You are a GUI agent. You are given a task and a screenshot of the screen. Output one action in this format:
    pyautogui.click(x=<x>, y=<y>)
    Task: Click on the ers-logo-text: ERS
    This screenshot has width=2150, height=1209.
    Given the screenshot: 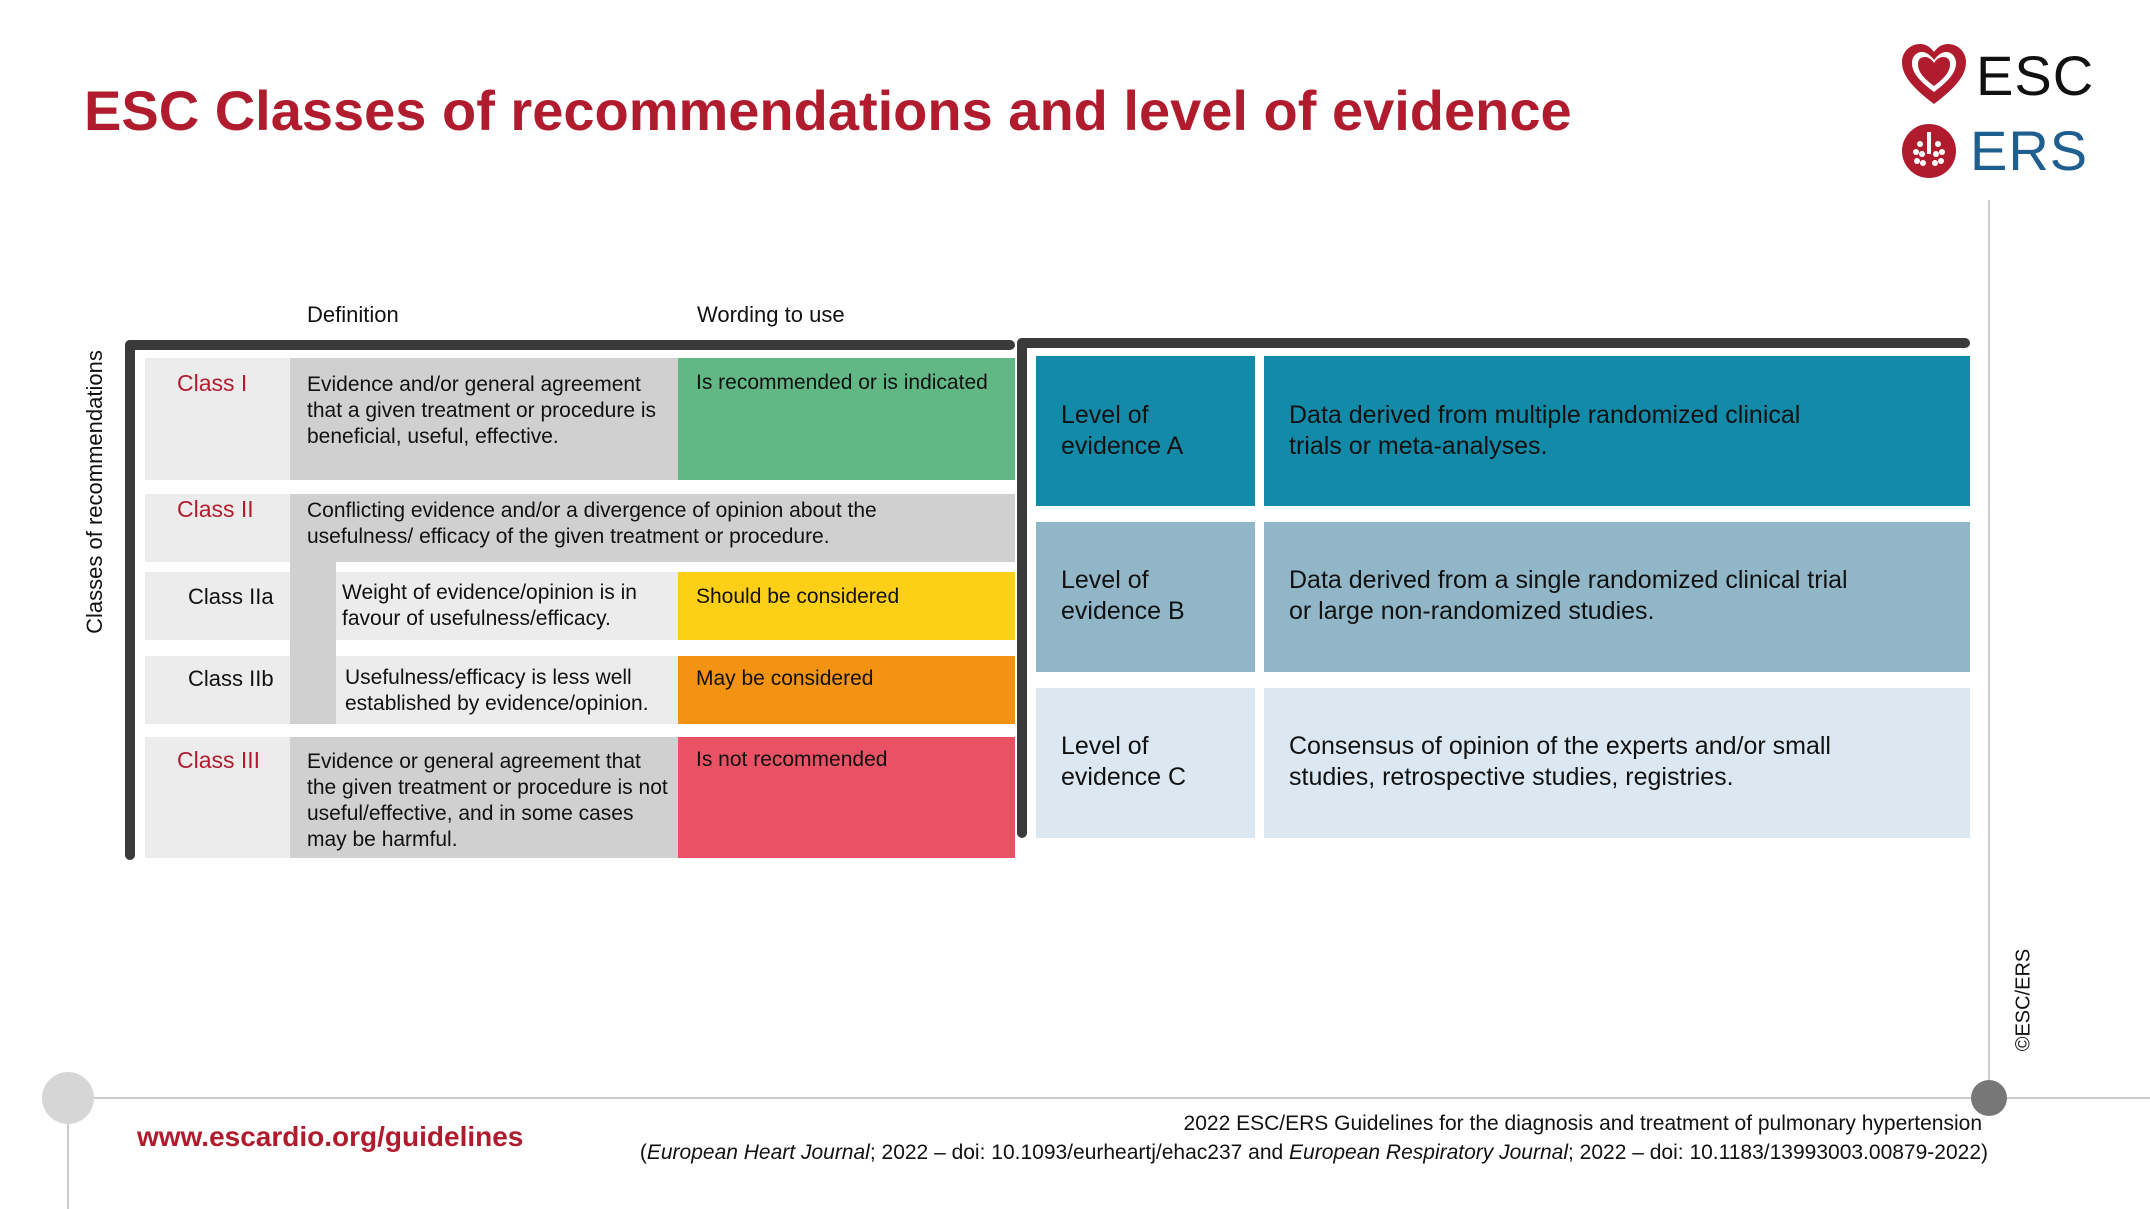 What is the action you would take?
    pyautogui.click(x=2029, y=150)
    